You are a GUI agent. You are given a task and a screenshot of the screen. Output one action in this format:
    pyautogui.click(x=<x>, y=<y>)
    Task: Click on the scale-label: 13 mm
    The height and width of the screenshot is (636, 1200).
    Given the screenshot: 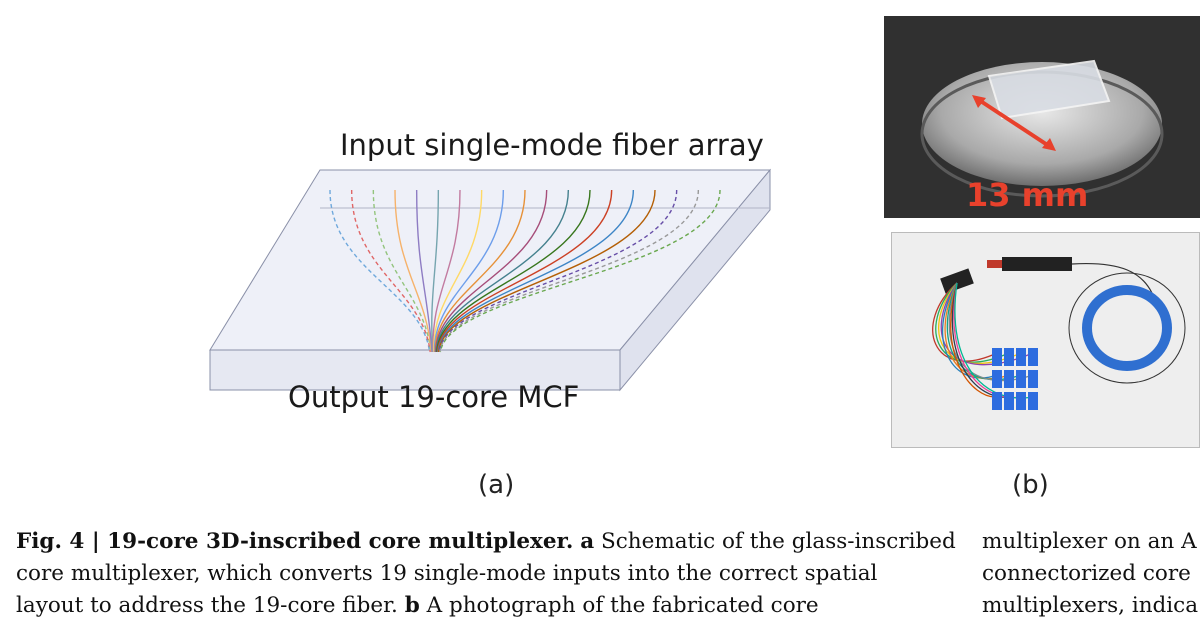 What is the action you would take?
    pyautogui.click(x=1027, y=195)
    